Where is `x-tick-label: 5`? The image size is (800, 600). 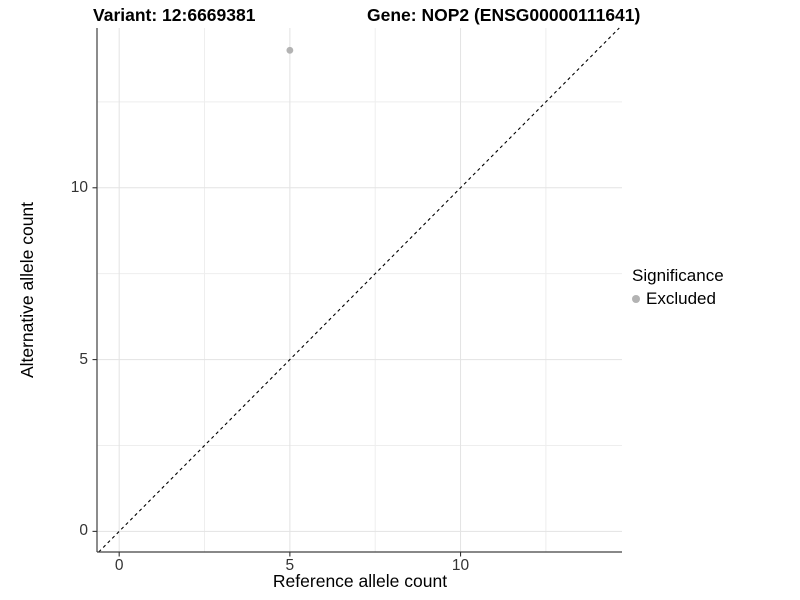 x-tick-label: 5 is located at coordinates (290, 565).